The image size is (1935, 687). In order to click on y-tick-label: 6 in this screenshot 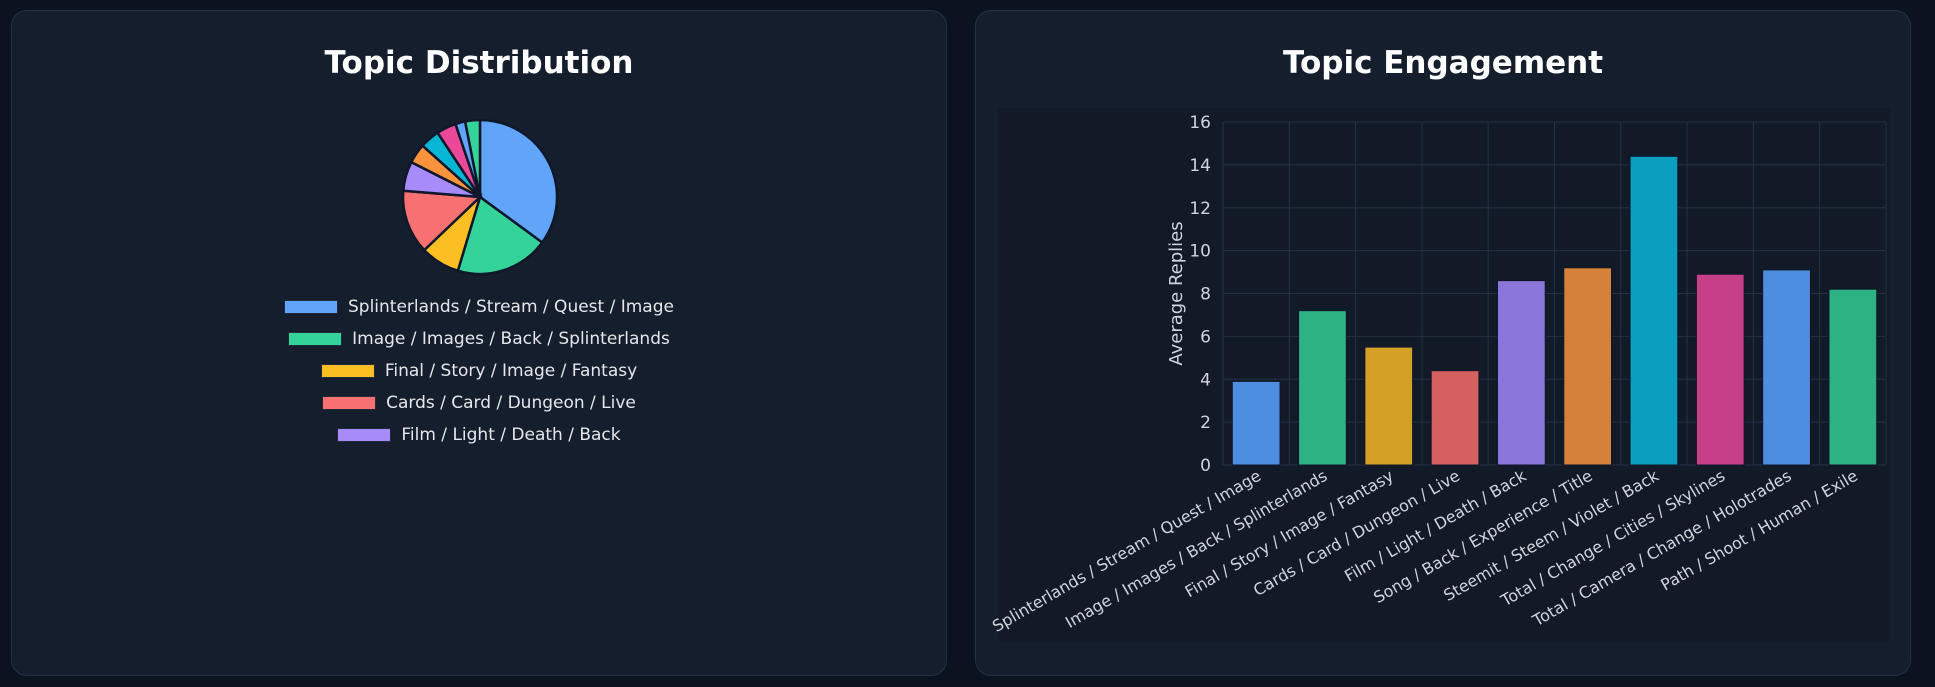, I will do `click(1205, 337)`.